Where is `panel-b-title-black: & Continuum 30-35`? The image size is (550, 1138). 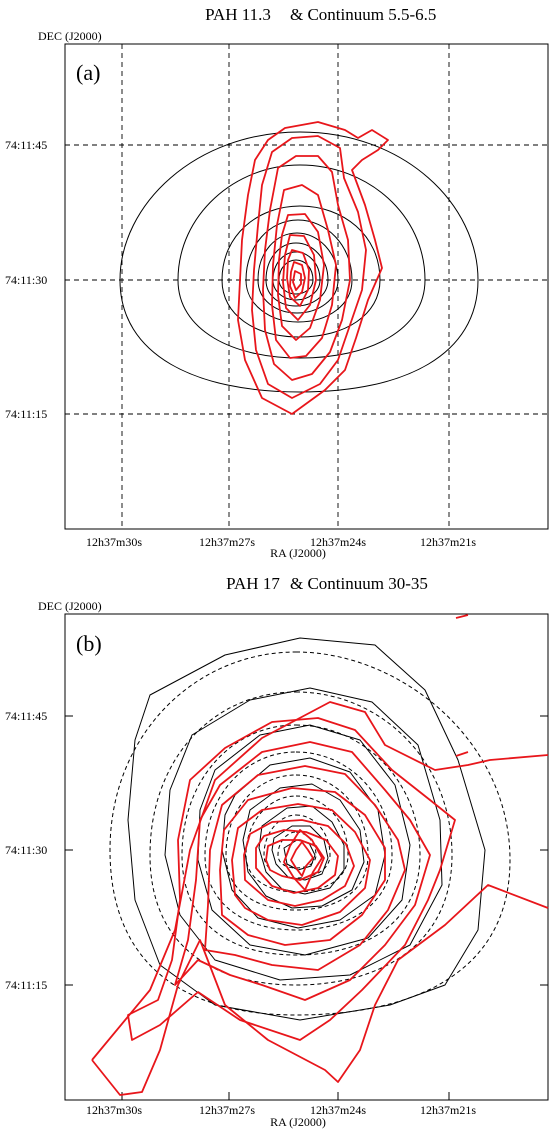
panel-b-title-black: & Continuum 30-35 is located at coordinates (359, 583).